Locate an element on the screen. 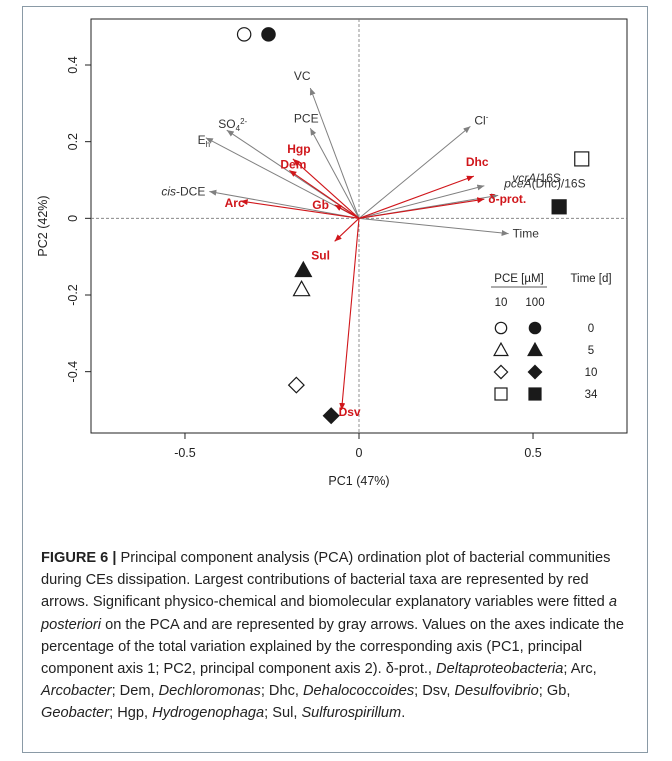  caption-taxon: Hydrogenophaga is located at coordinates (208, 713).